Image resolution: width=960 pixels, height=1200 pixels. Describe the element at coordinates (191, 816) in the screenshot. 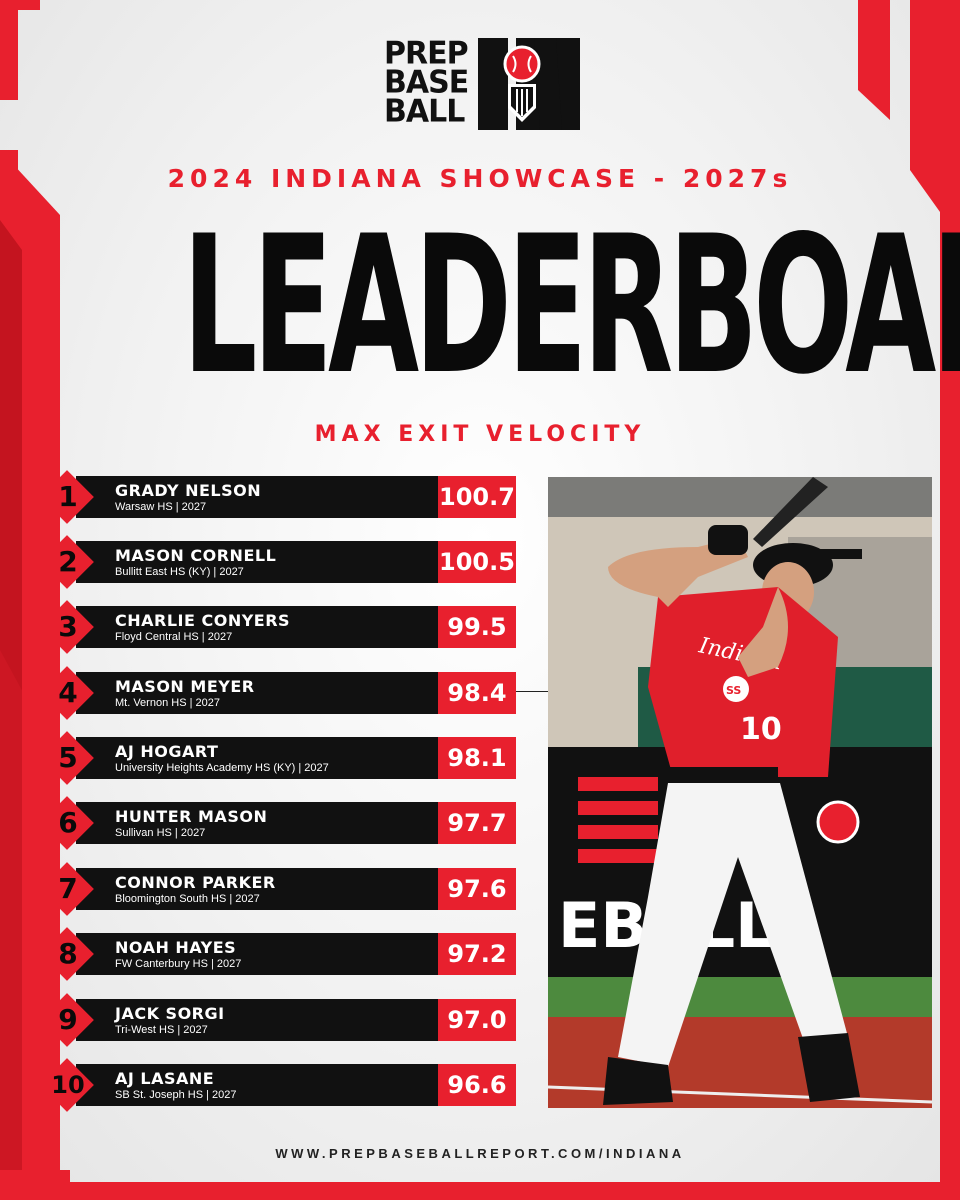

I see `player-name: HUNTER MASON` at that location.